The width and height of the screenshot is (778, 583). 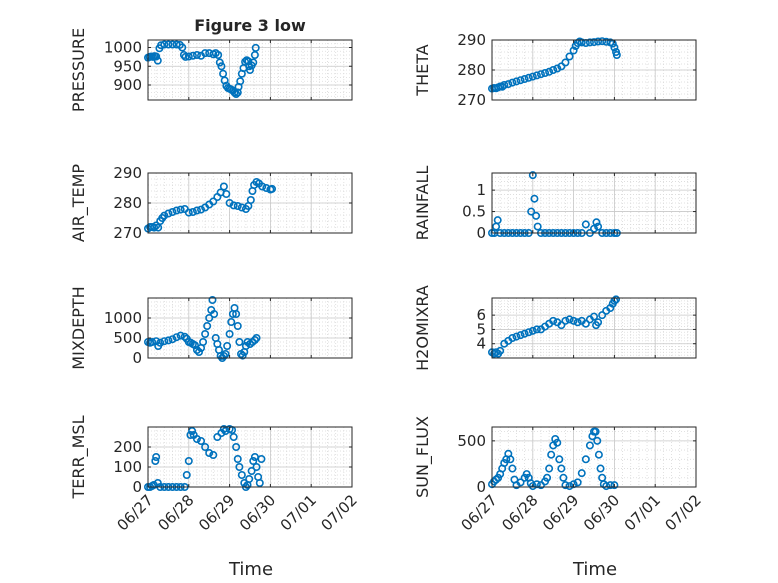 I want to click on subplot-2: 270 280 290 THETA, so click(x=555, y=70).